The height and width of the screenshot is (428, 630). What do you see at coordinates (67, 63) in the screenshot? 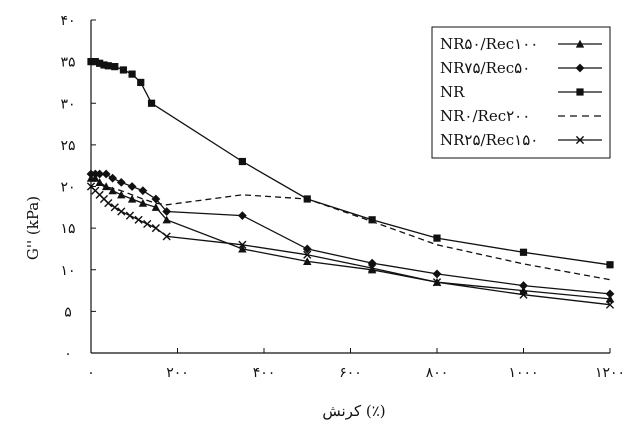
I see `y-tick-label: ۳۵` at bounding box center [67, 63].